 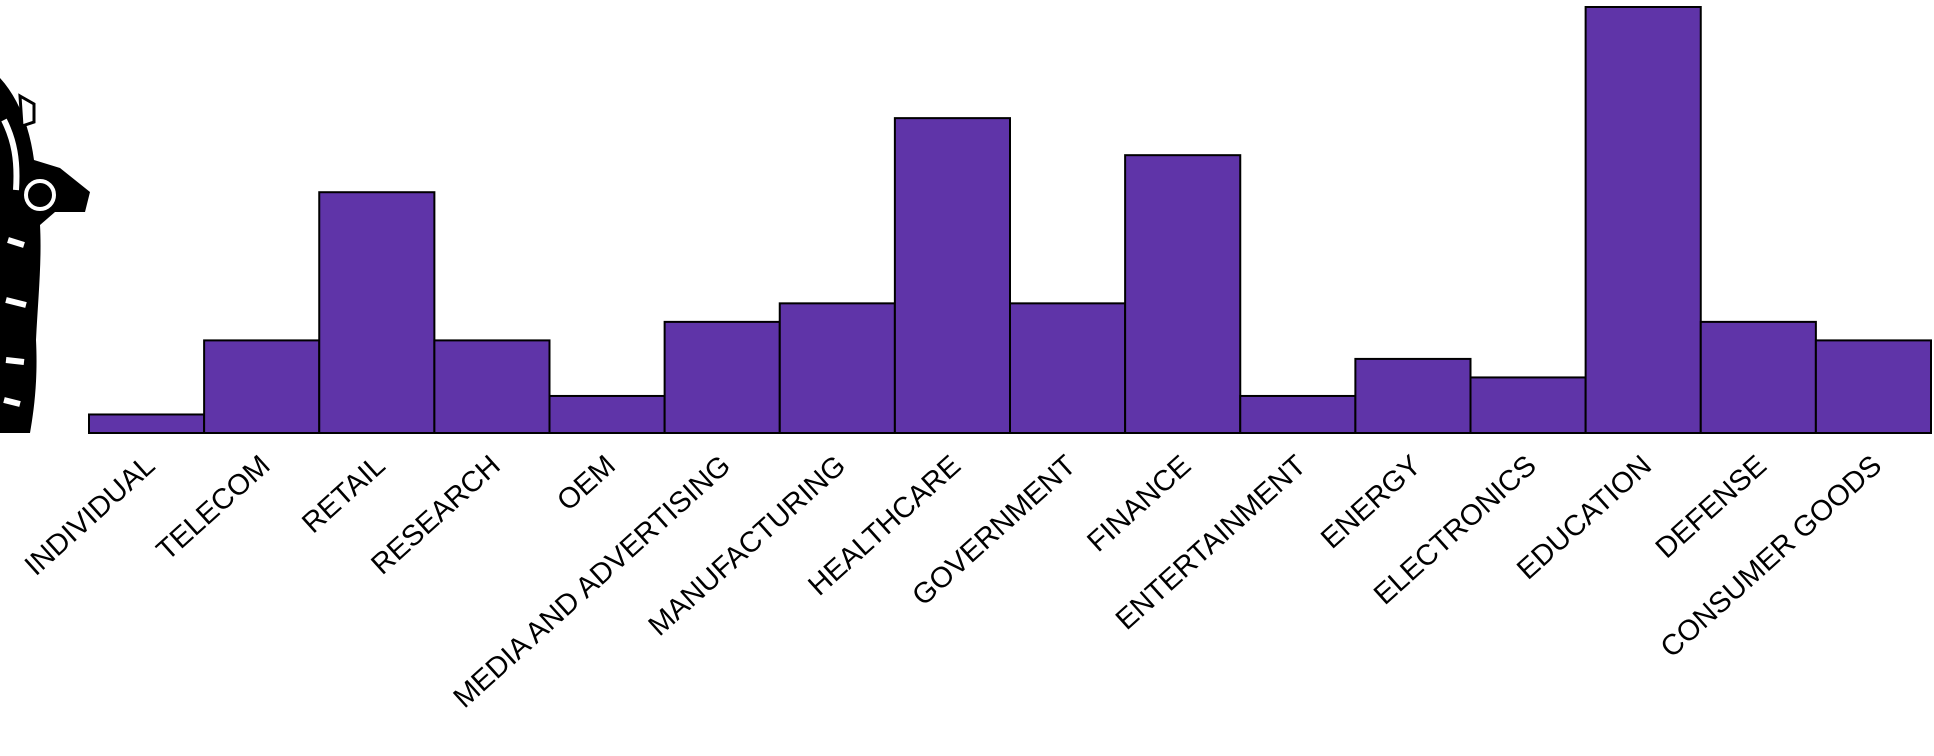 What do you see at coordinates (45, 255) in the screenshot?
I see `mascot-illustration` at bounding box center [45, 255].